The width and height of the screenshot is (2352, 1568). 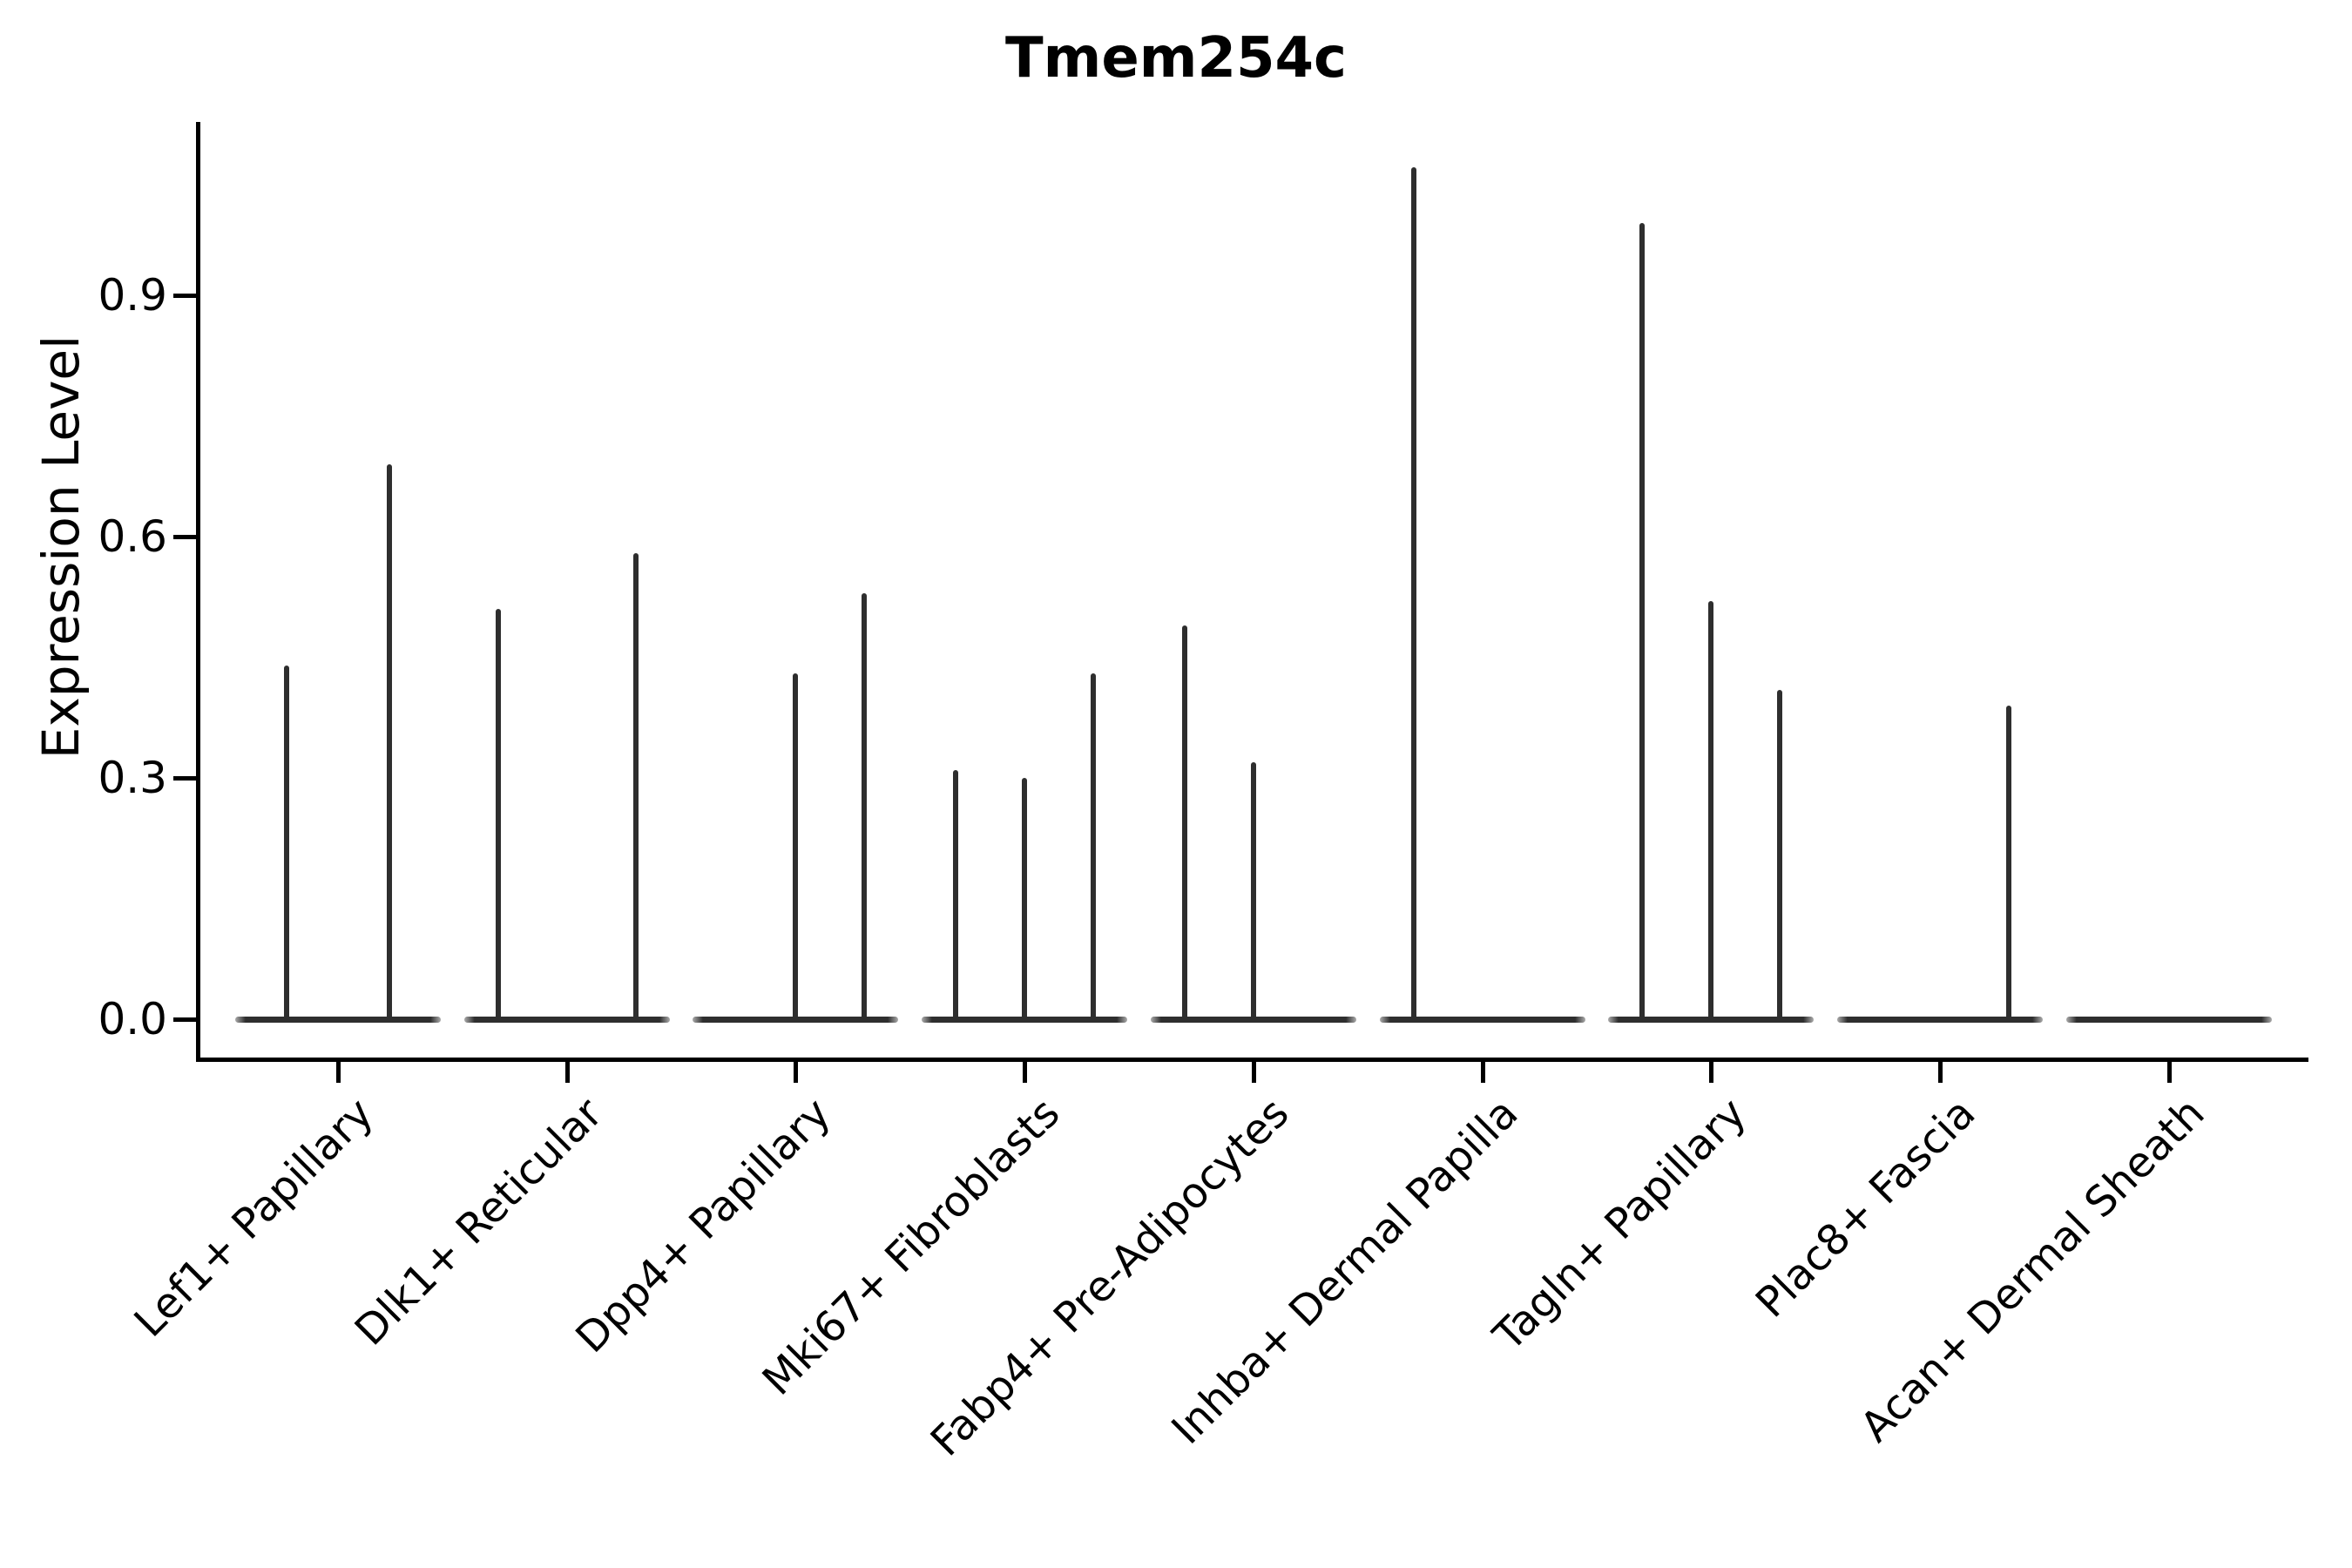 What do you see at coordinates (1865, 1208) in the screenshot?
I see `x-tick-label: Plac8+ Fascia` at bounding box center [1865, 1208].